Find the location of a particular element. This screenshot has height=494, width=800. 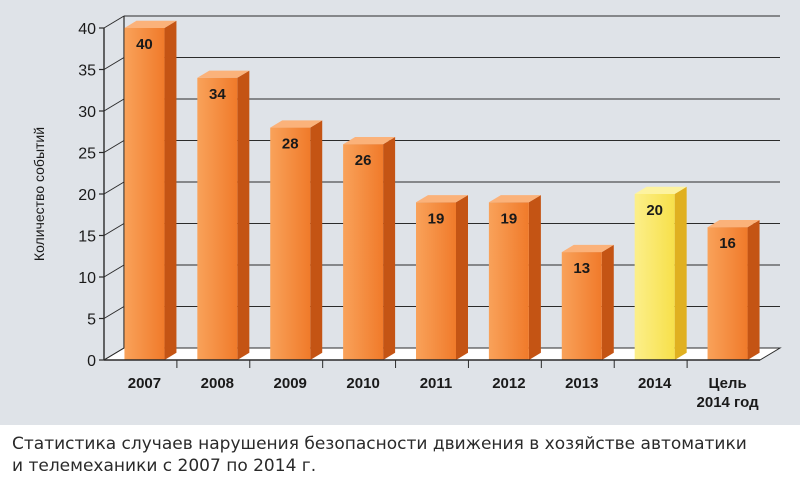

bar: 40 is located at coordinates (150, 190).